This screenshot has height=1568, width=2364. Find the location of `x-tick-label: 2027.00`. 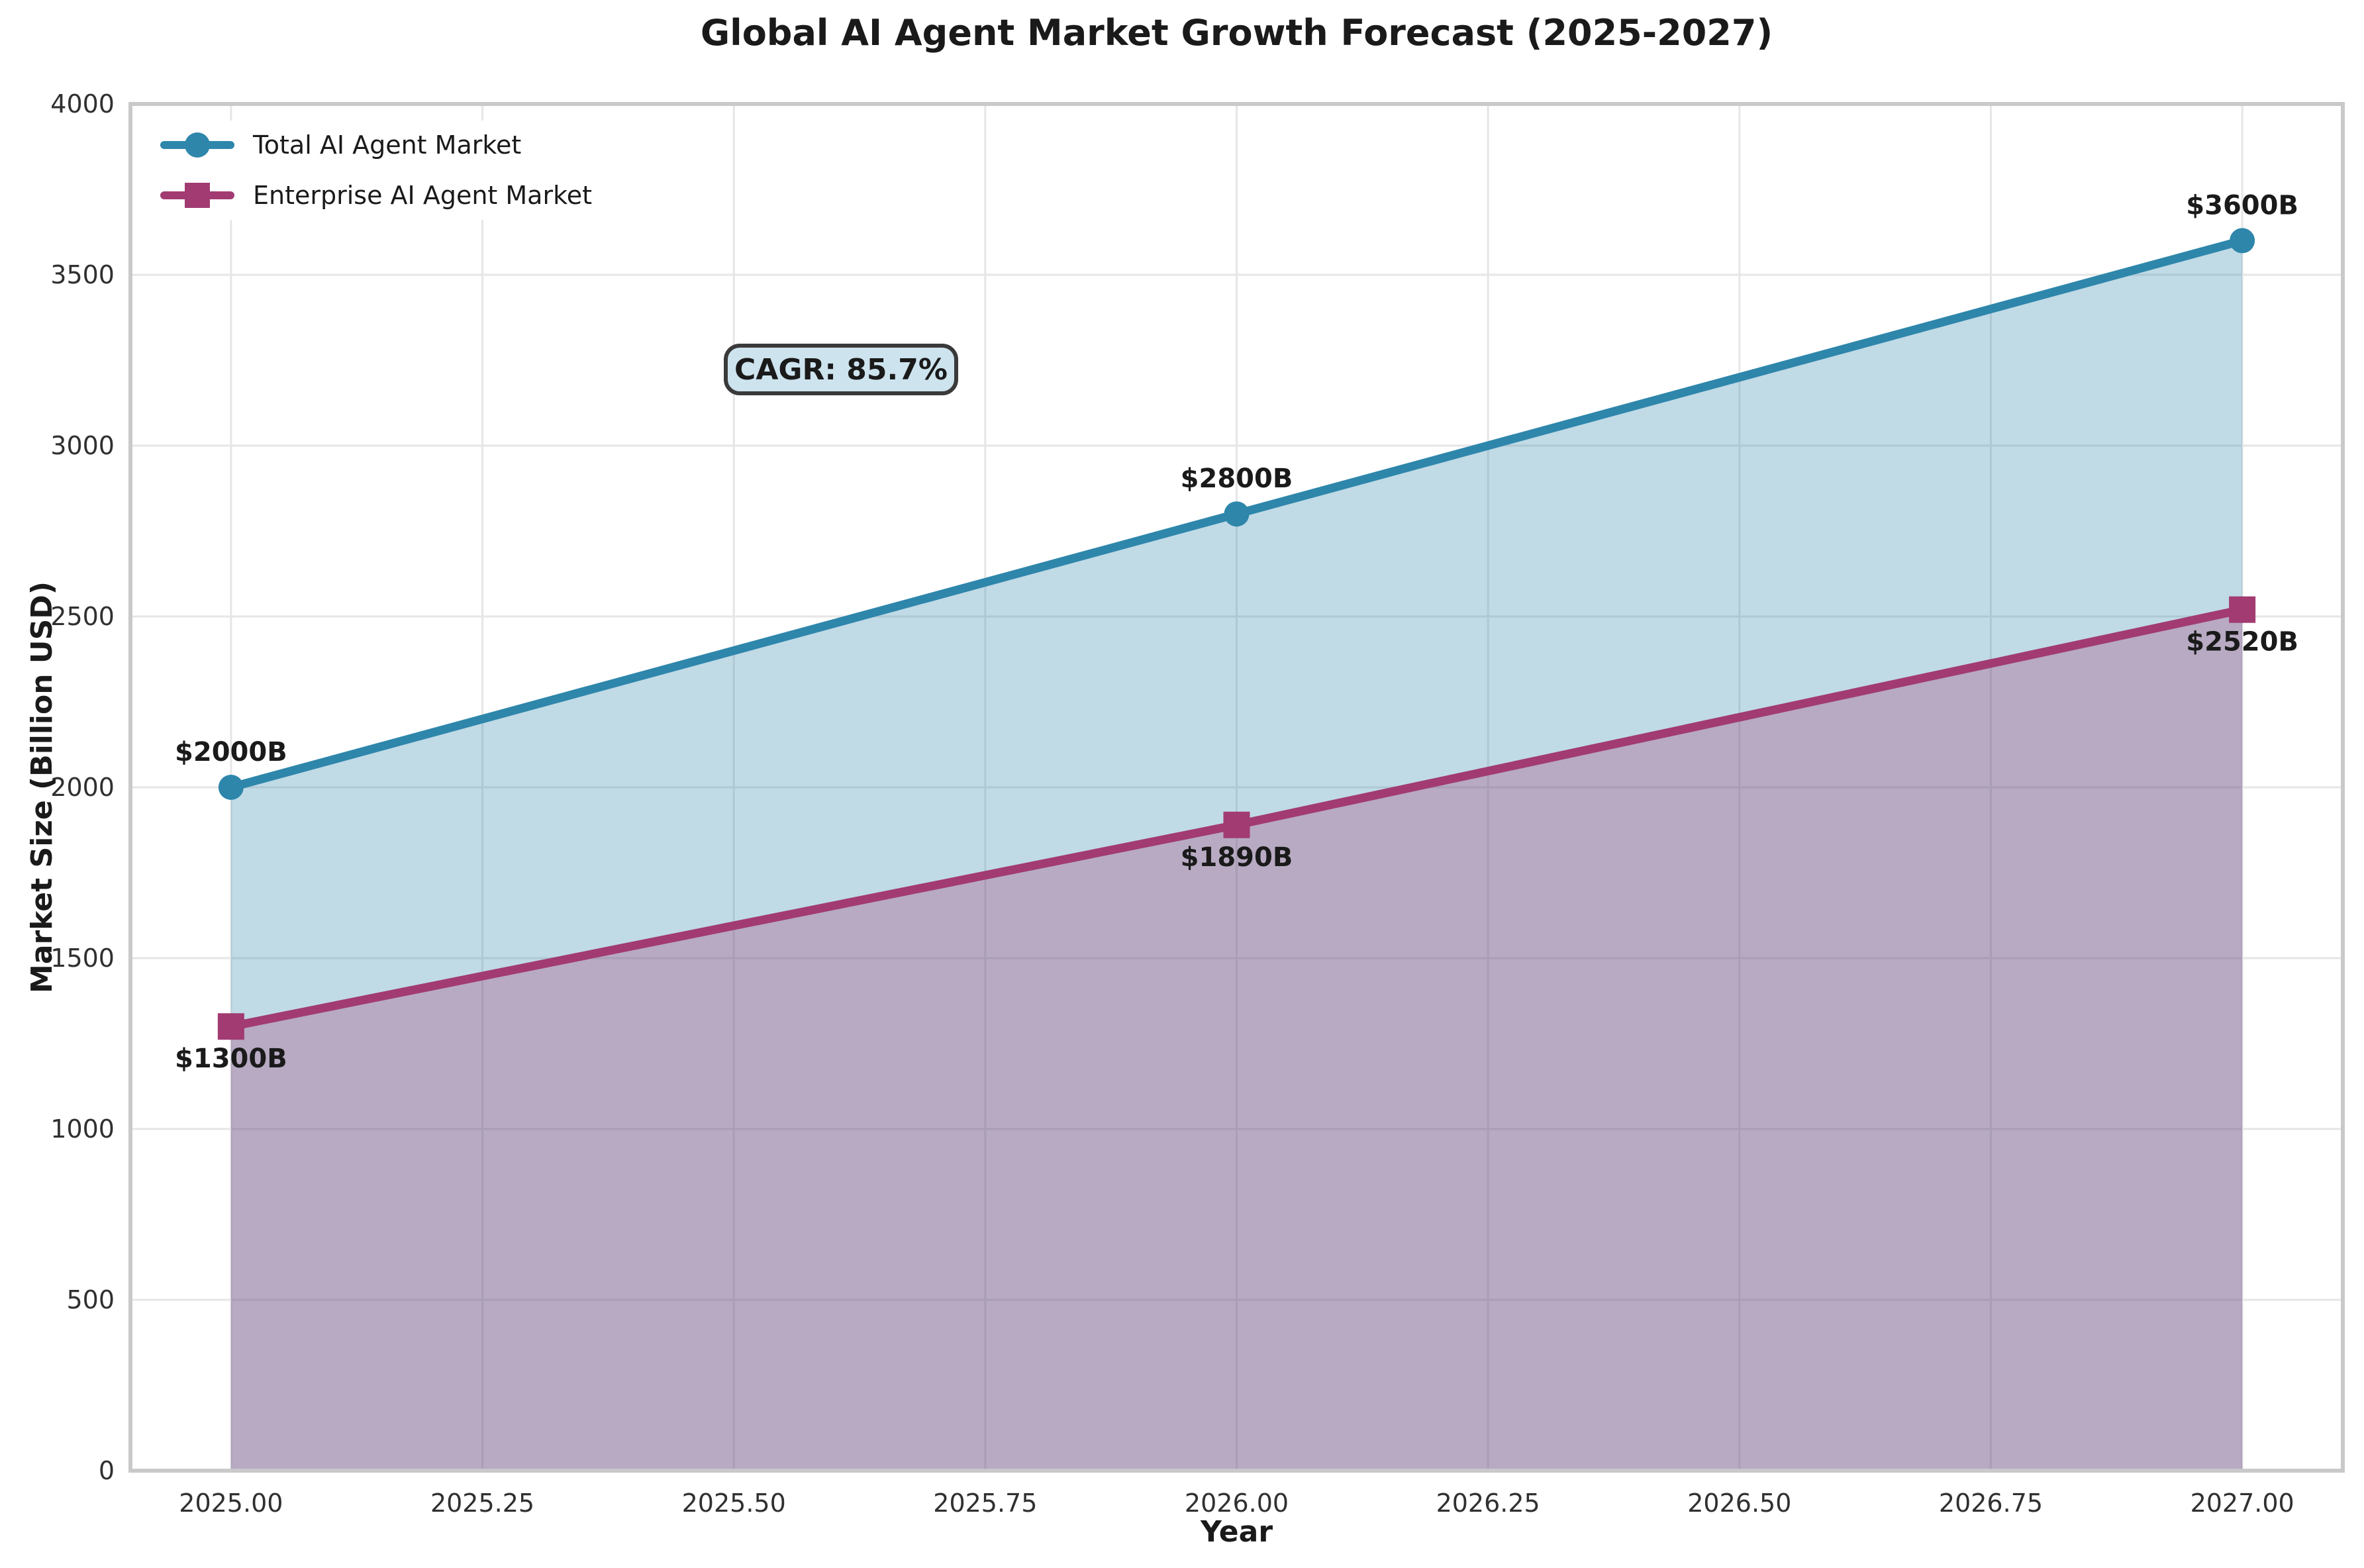

x-tick-label: 2027.00 is located at coordinates (2242, 1503).